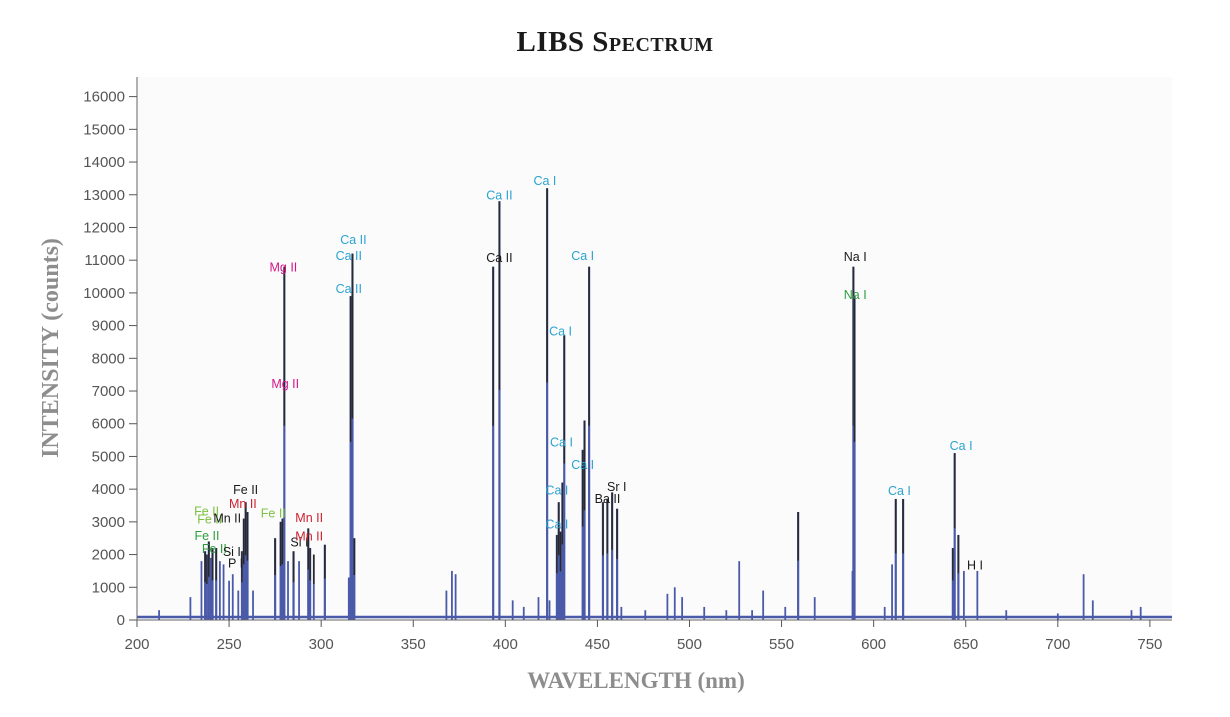  What do you see at coordinates (104, 260) in the screenshot?
I see `y-tick-label: 11000` at bounding box center [104, 260].